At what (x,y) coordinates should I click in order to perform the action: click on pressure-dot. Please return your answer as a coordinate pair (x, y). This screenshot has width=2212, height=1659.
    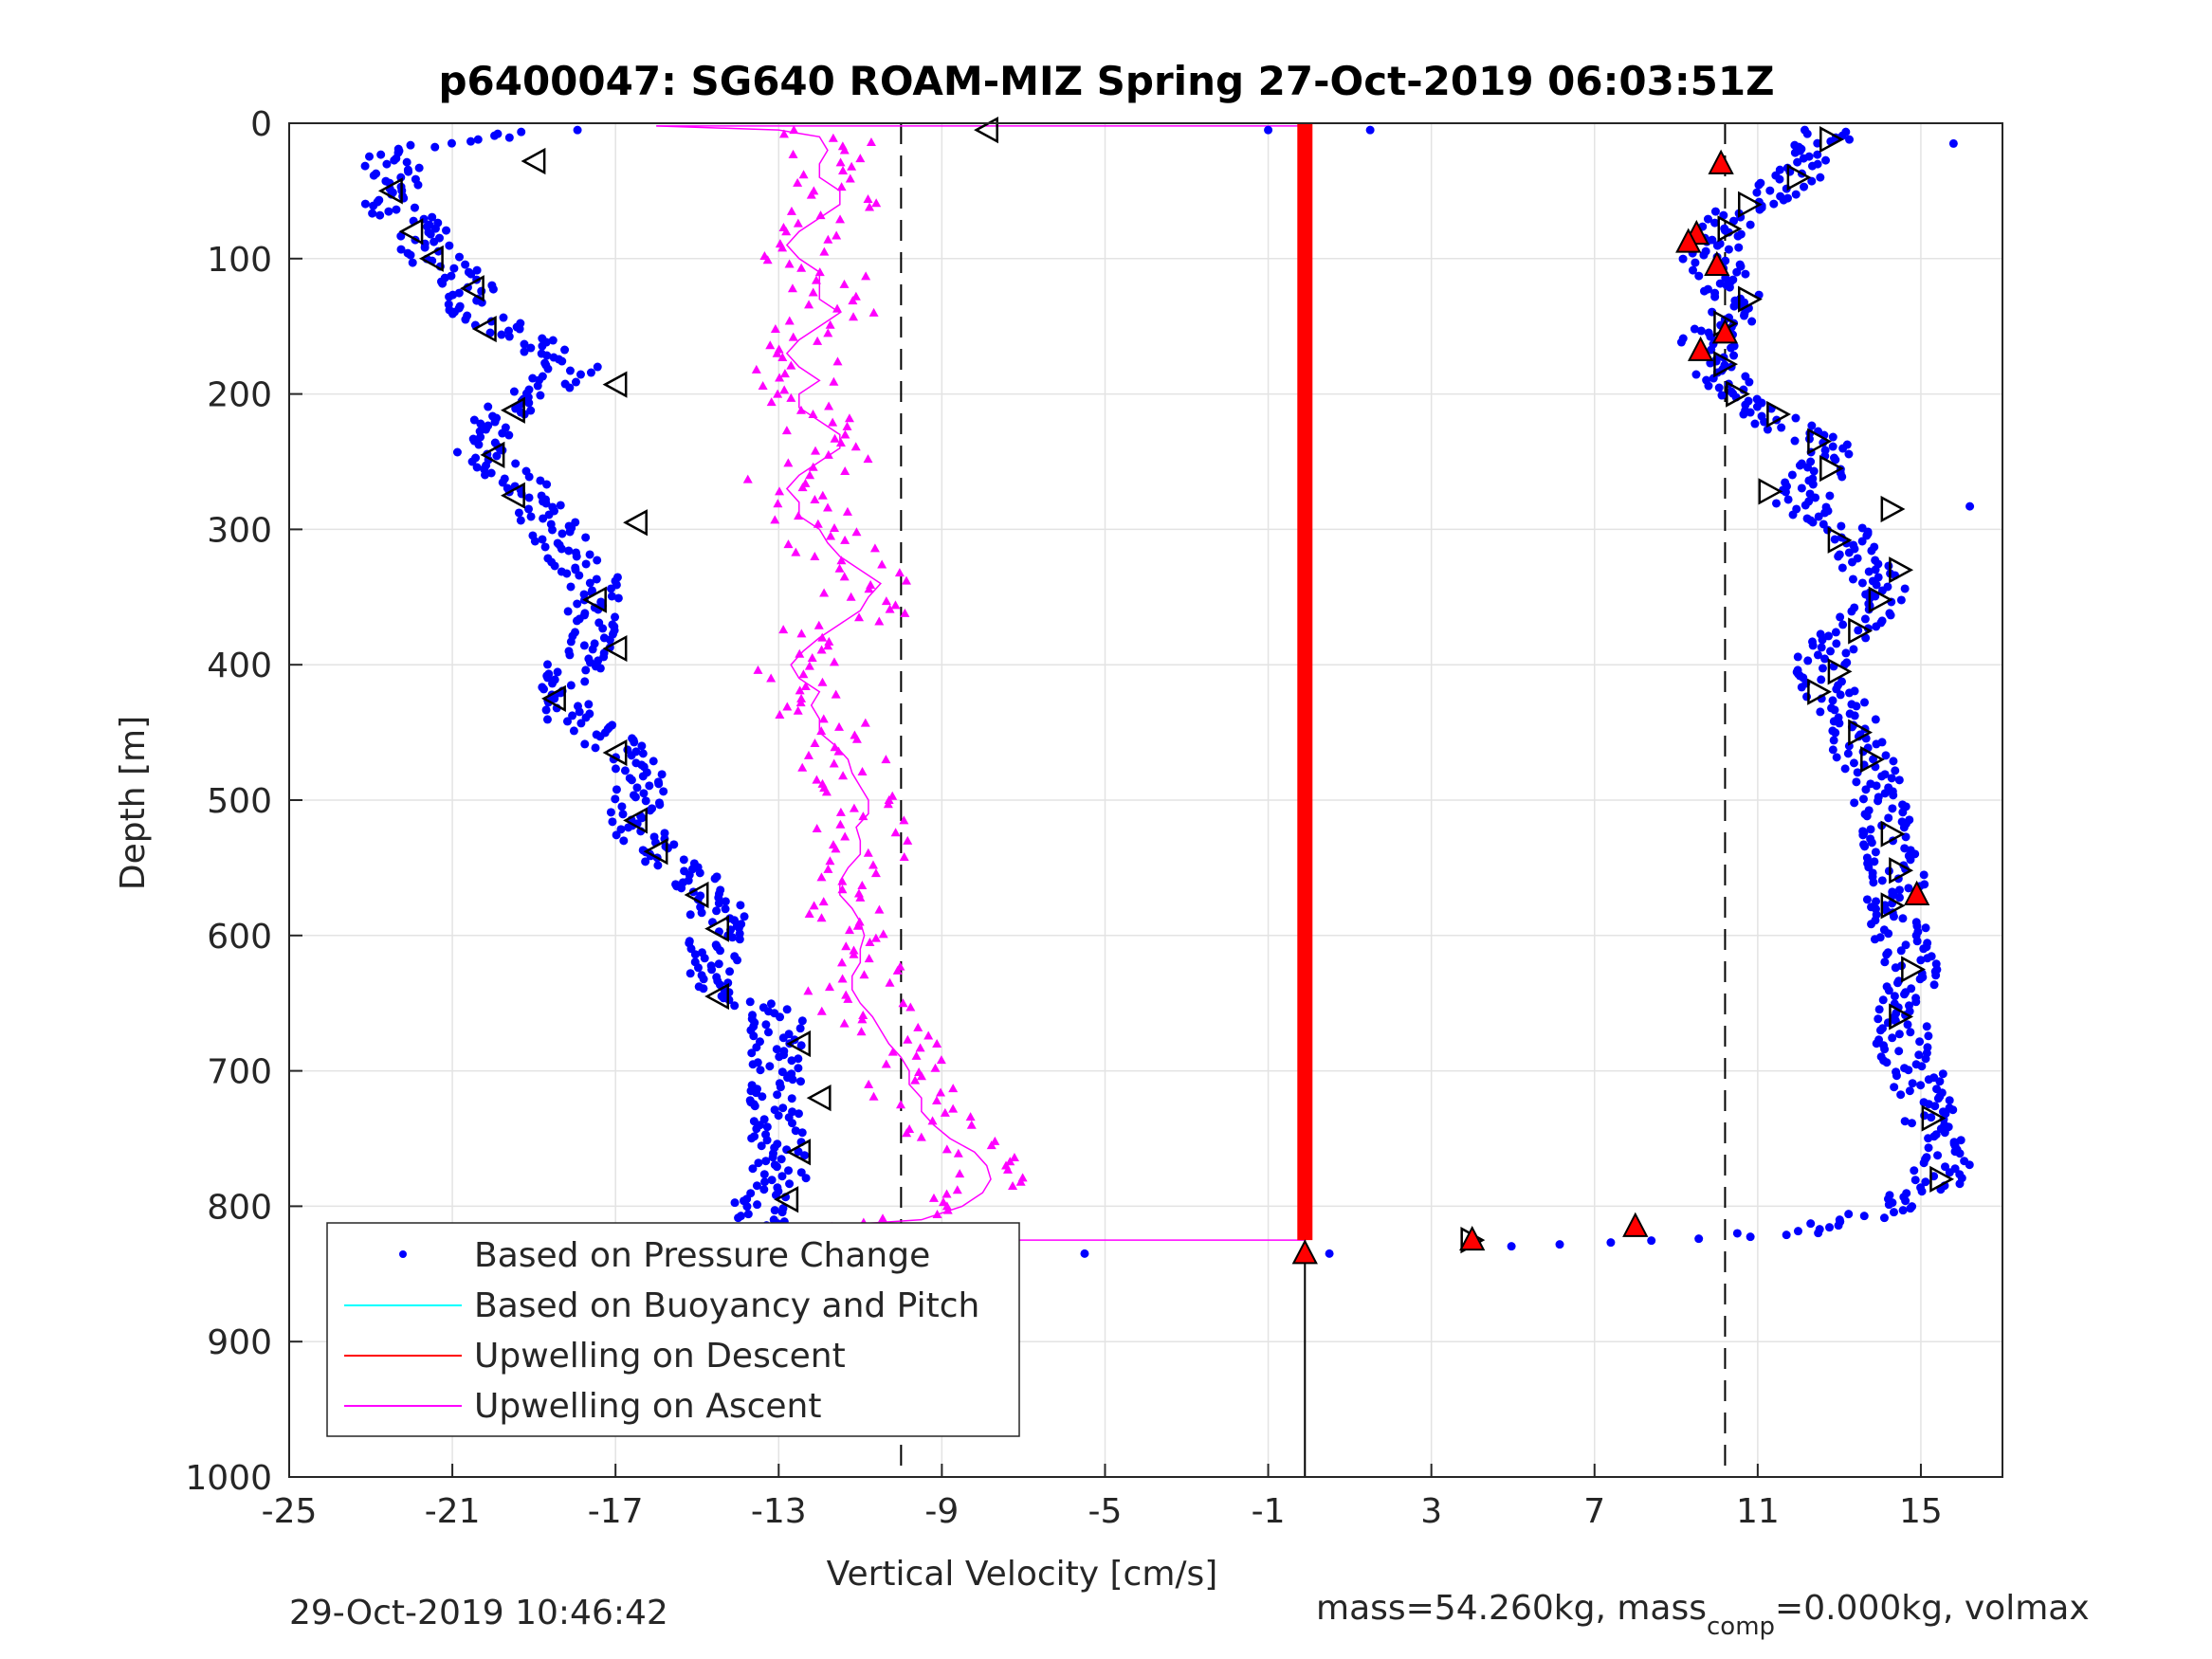
    Looking at the image, I should click on (1737, 1233).